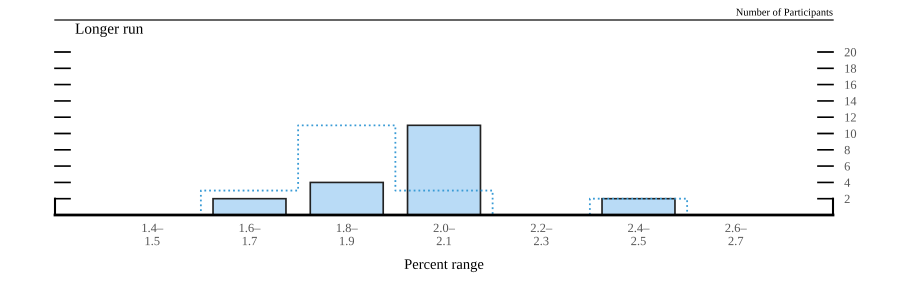 Image resolution: width=904 pixels, height=292 pixels. I want to click on y-tick-label: 10, so click(850, 134).